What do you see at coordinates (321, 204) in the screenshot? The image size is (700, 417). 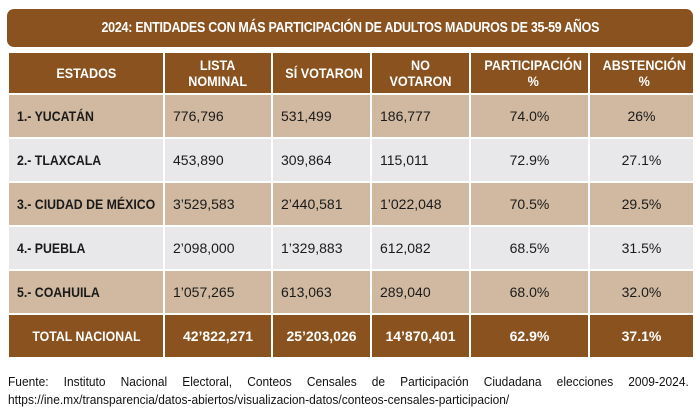 I see `cell-si-votaron: 2’440,581` at bounding box center [321, 204].